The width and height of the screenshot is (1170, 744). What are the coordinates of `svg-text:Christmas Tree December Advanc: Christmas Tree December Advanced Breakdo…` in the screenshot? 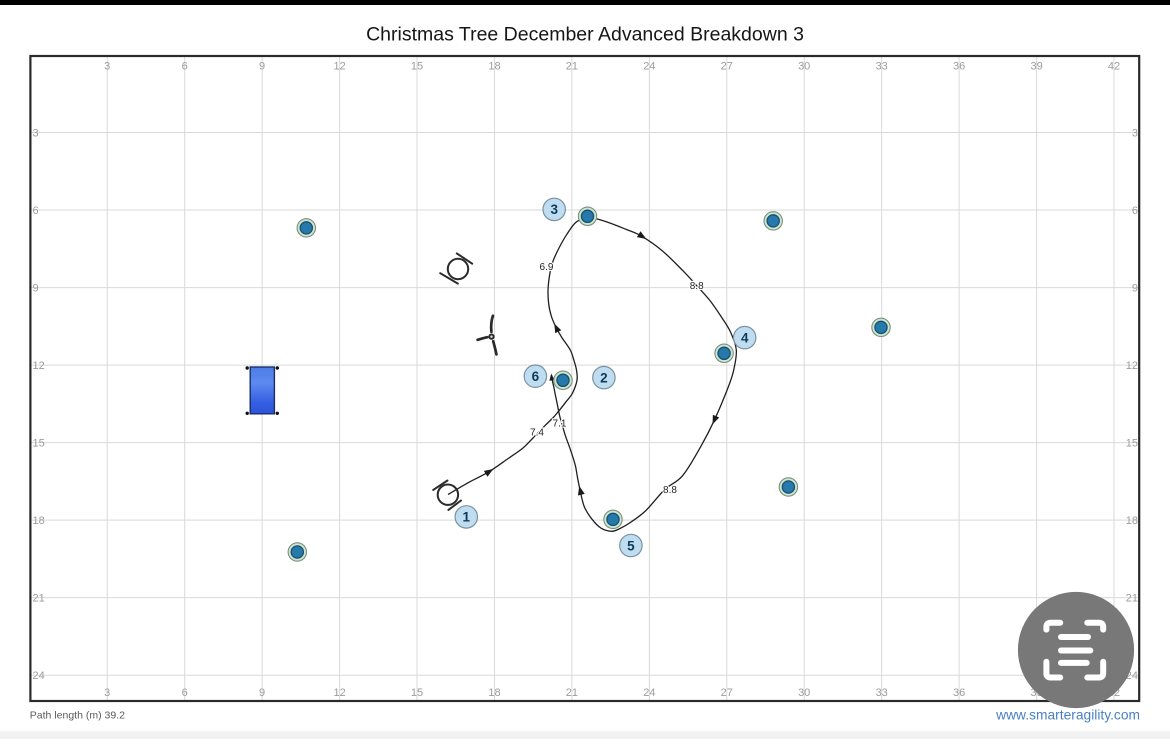 It's located at (585, 35).